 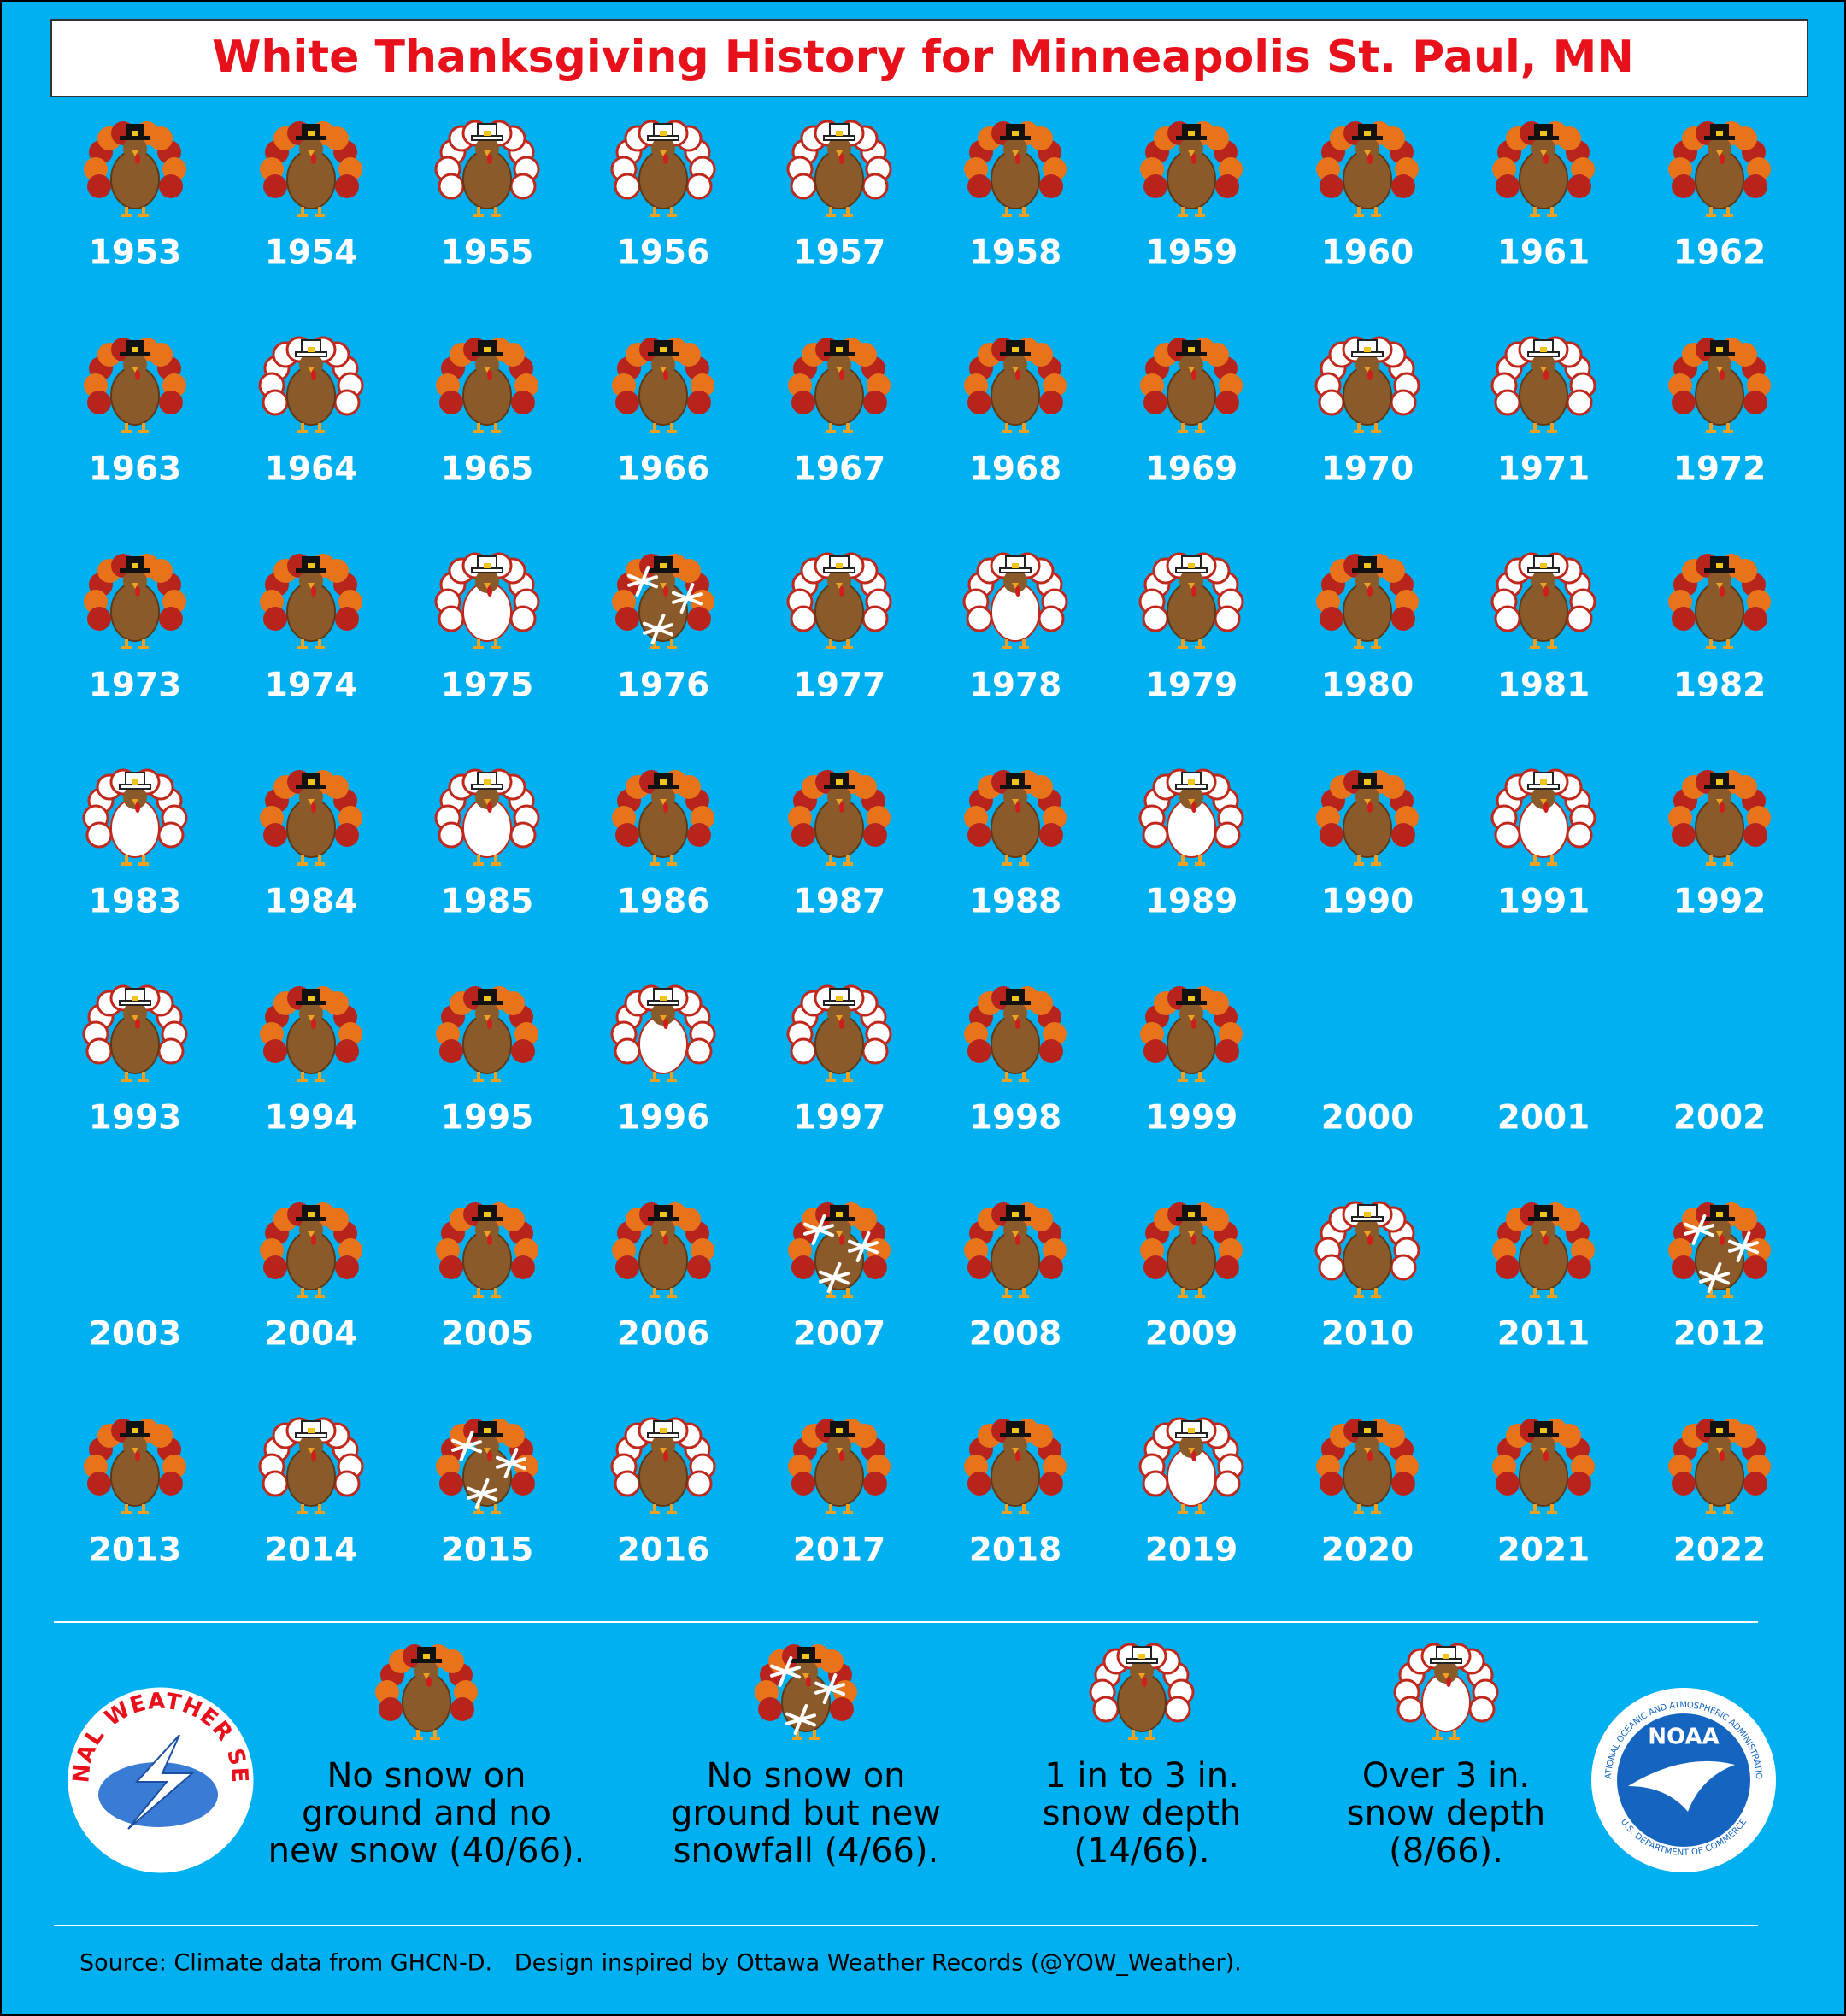 What do you see at coordinates (1191, 686) in the screenshot?
I see `year-label: 1979` at bounding box center [1191, 686].